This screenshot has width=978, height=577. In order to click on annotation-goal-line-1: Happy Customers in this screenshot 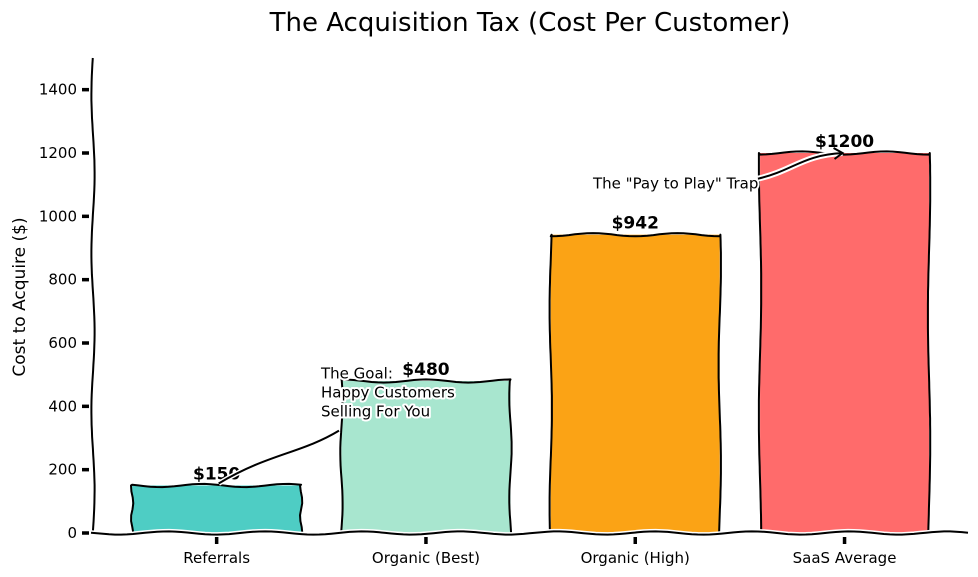, I will do `click(388, 393)`.